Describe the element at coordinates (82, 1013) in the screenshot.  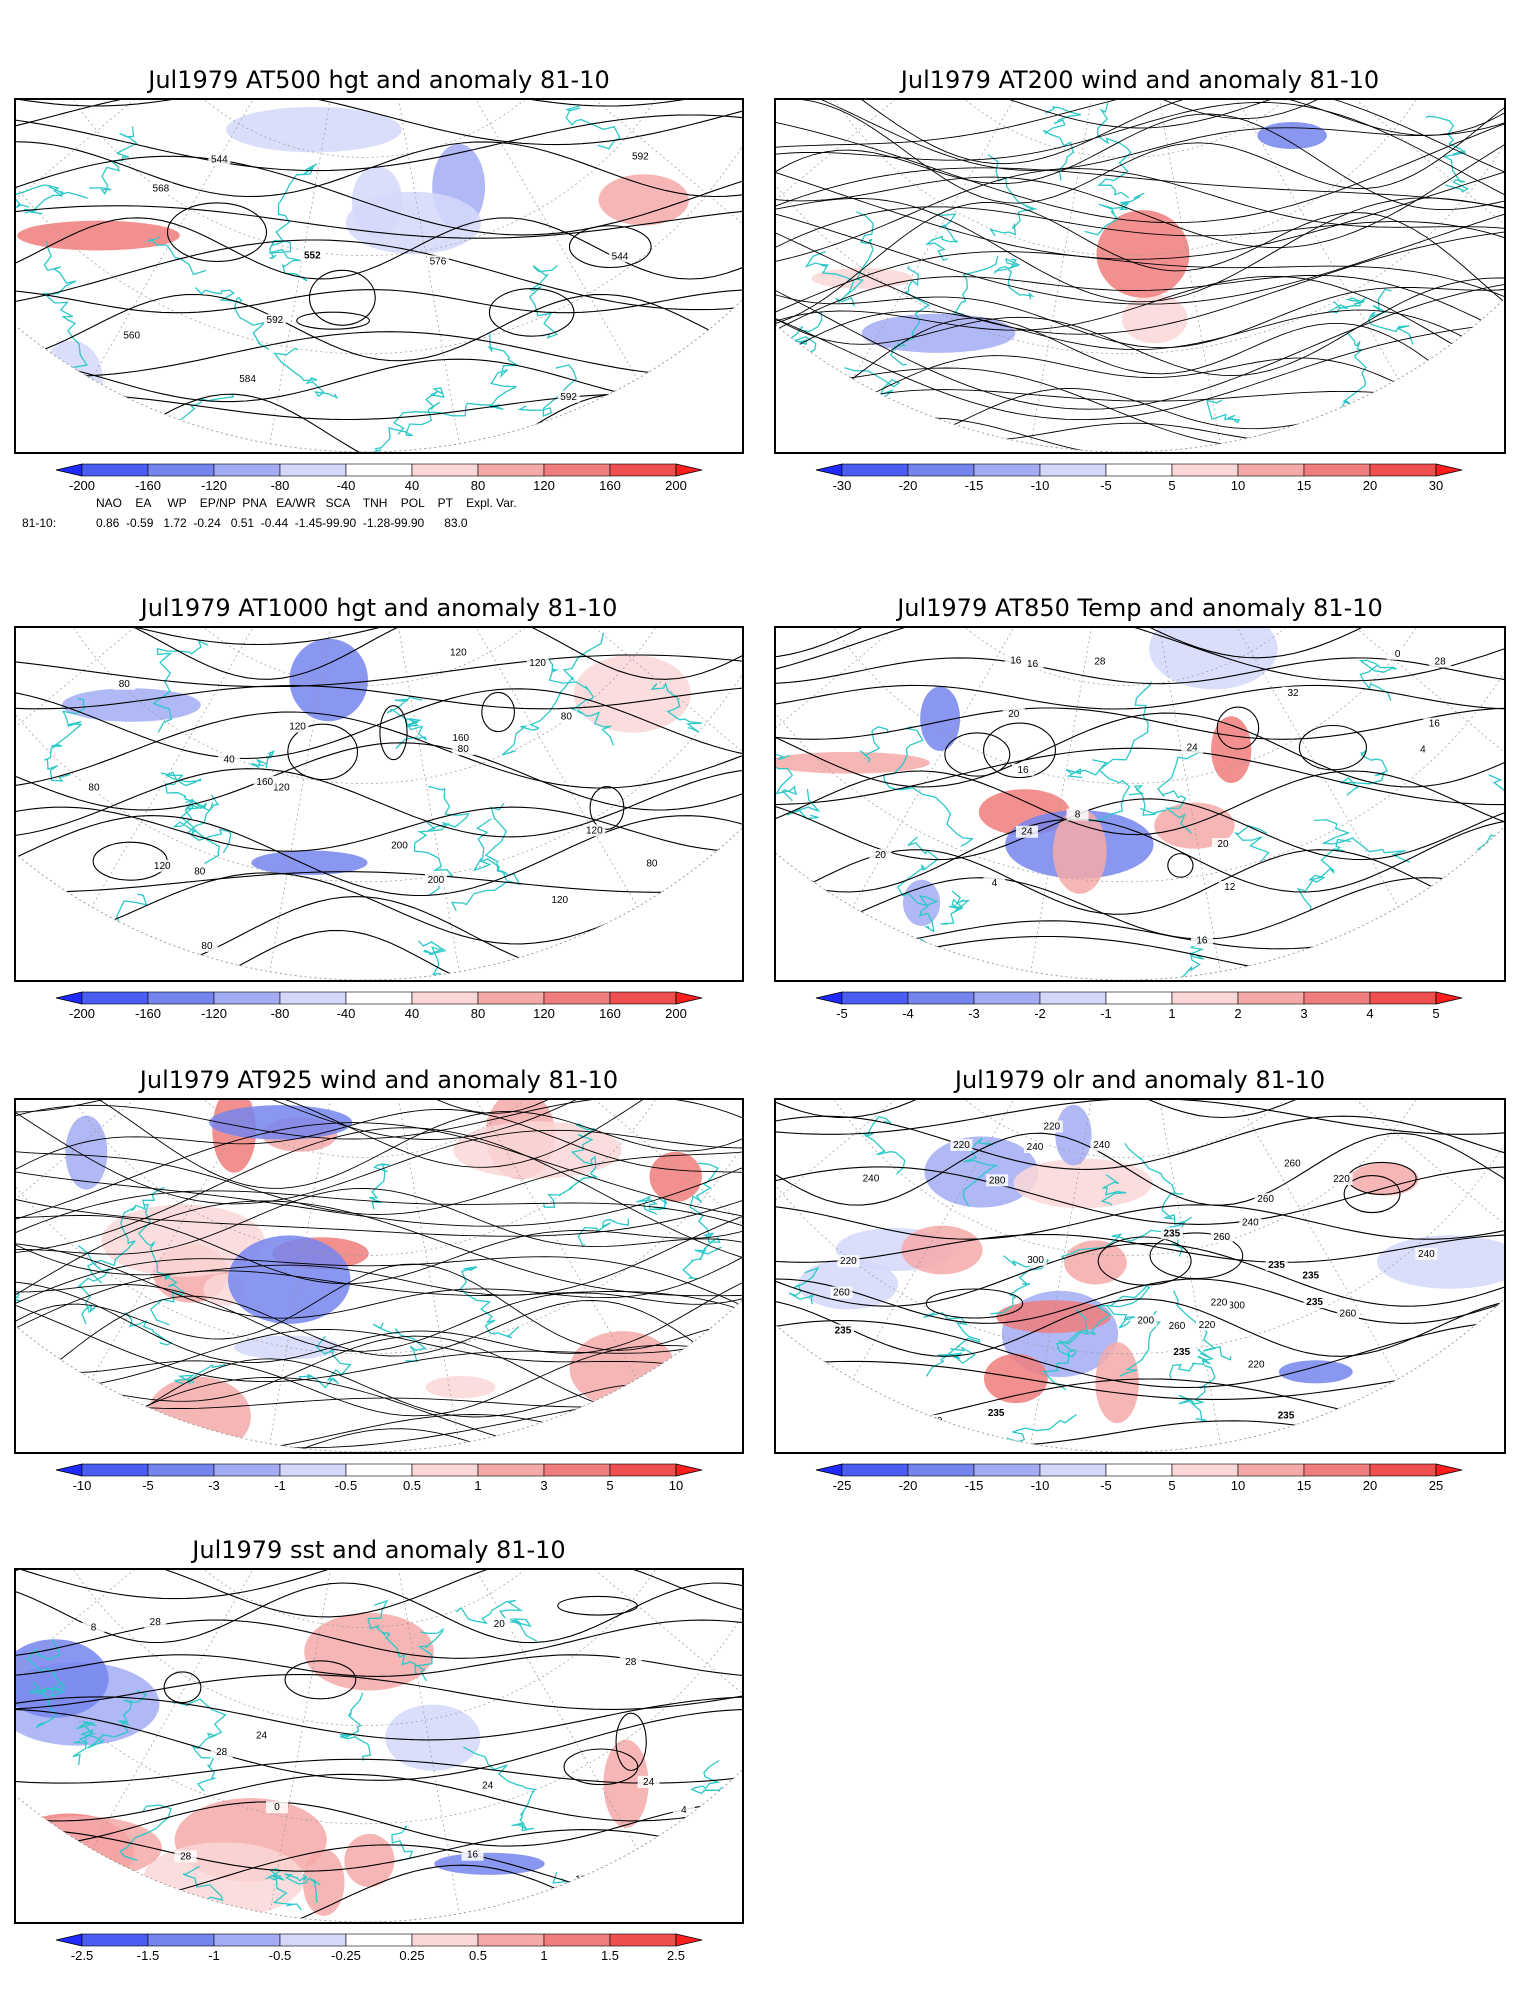
I see `colorbar-tick-label: -200` at that location.